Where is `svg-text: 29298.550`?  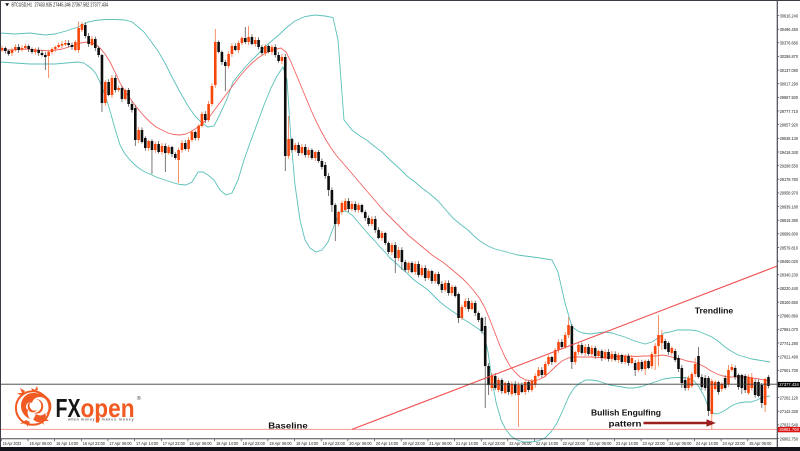 svg-text: 29298.550 is located at coordinates (789, 166).